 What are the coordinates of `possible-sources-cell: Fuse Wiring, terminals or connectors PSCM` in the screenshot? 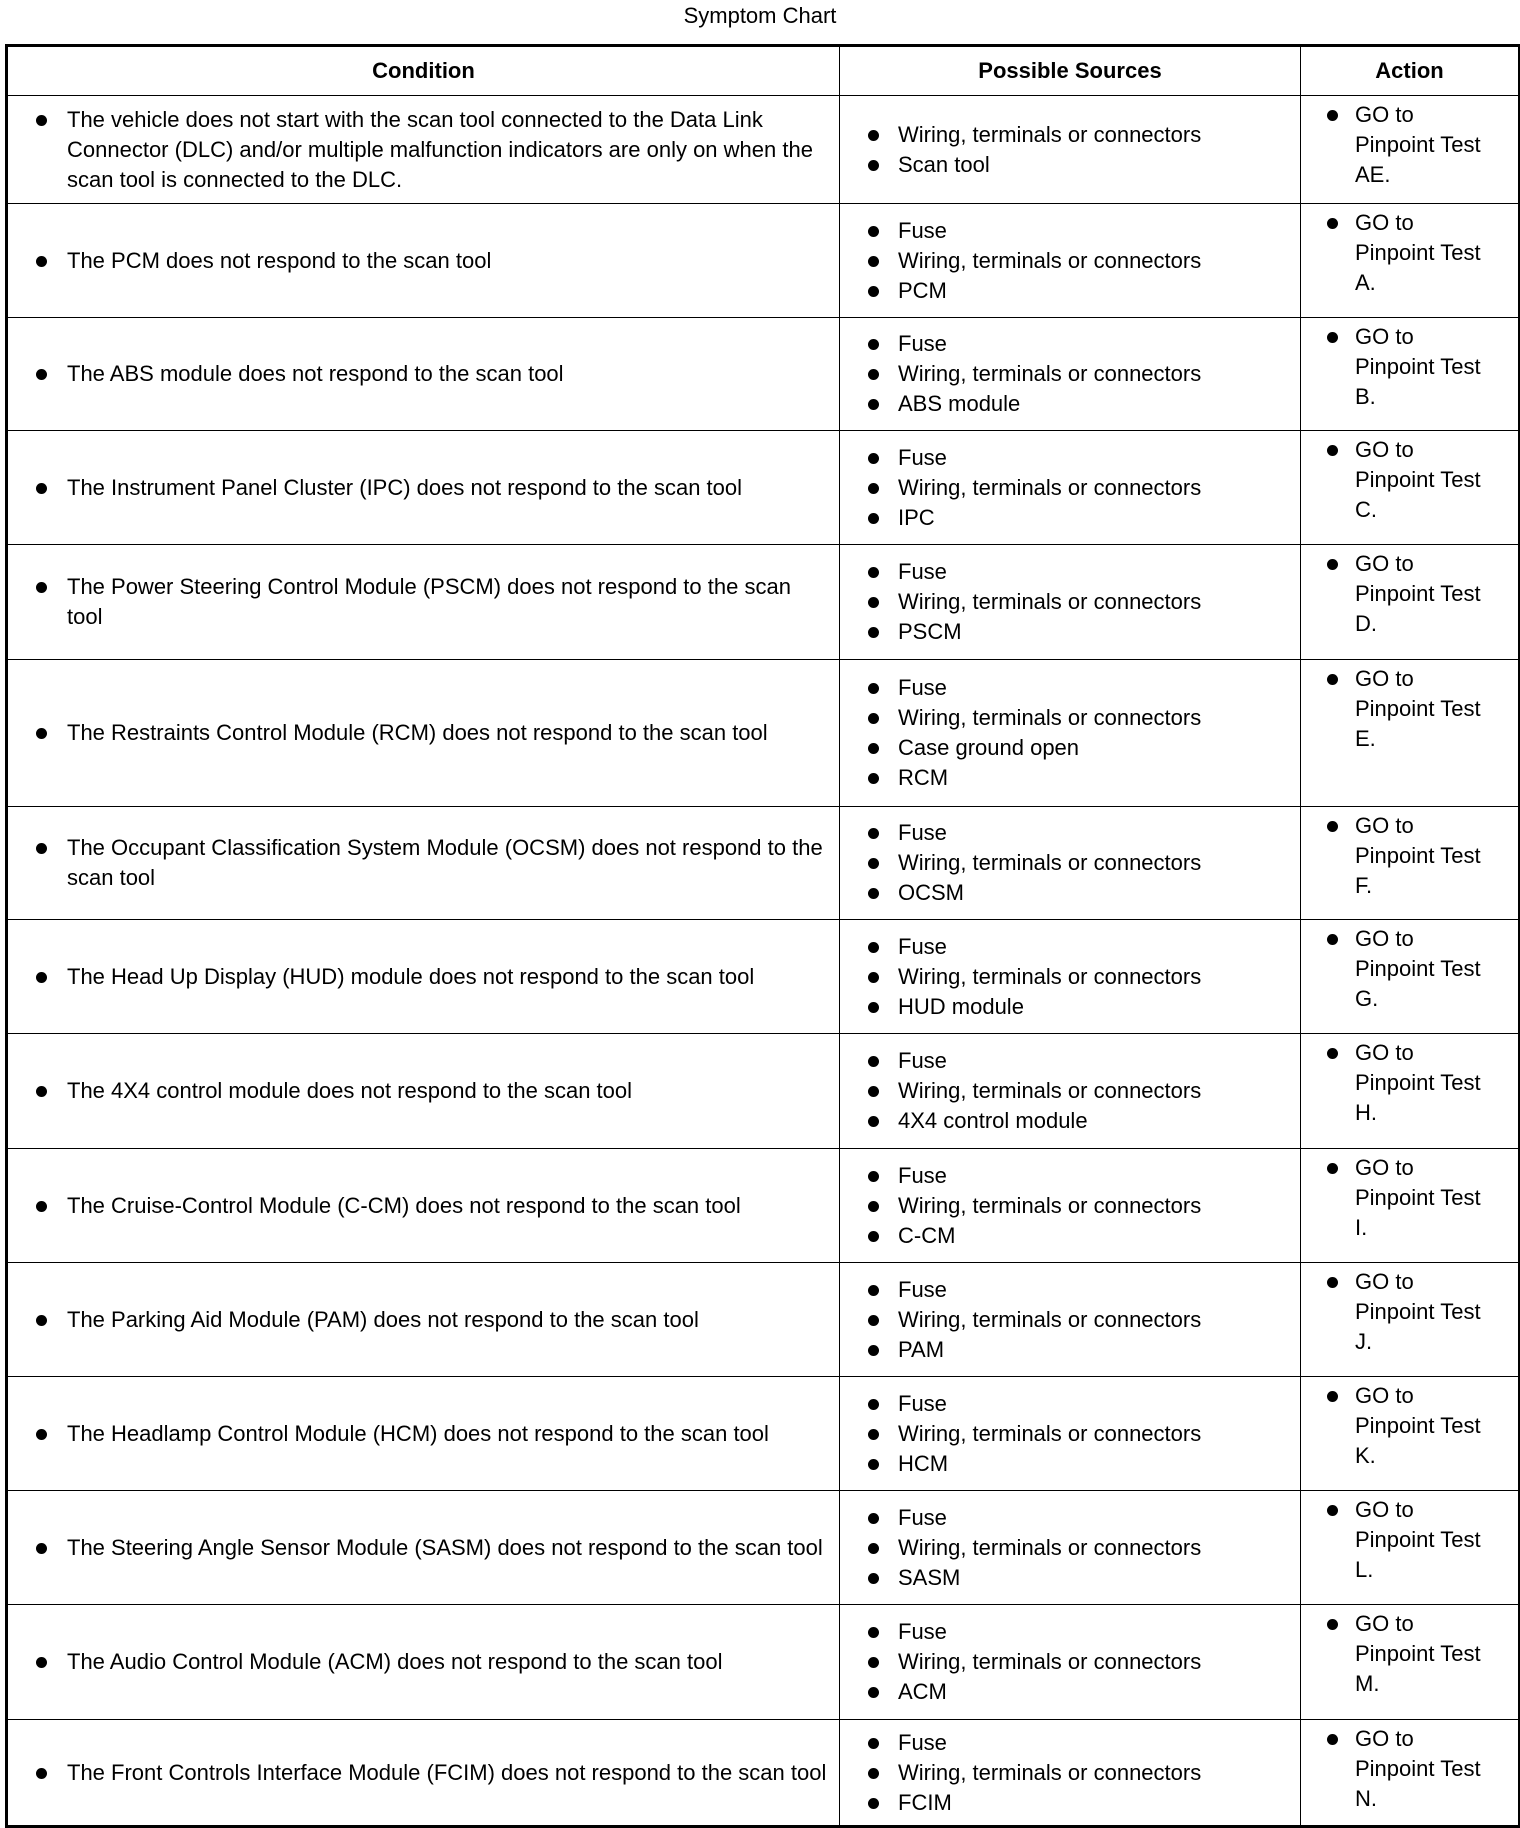 It's located at (1070, 602).